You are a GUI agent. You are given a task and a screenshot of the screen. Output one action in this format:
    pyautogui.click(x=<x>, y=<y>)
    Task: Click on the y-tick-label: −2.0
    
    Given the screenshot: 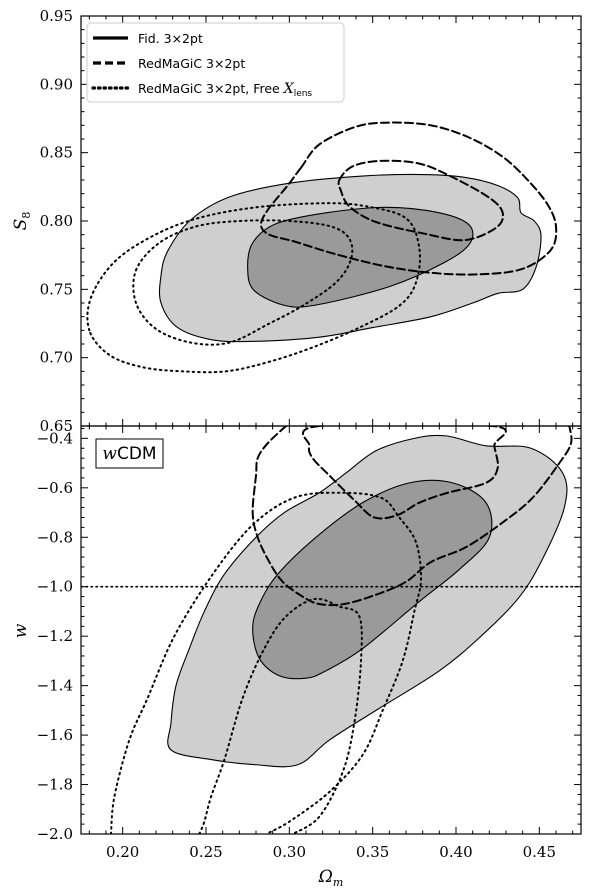 What is the action you would take?
    pyautogui.click(x=55, y=834)
    